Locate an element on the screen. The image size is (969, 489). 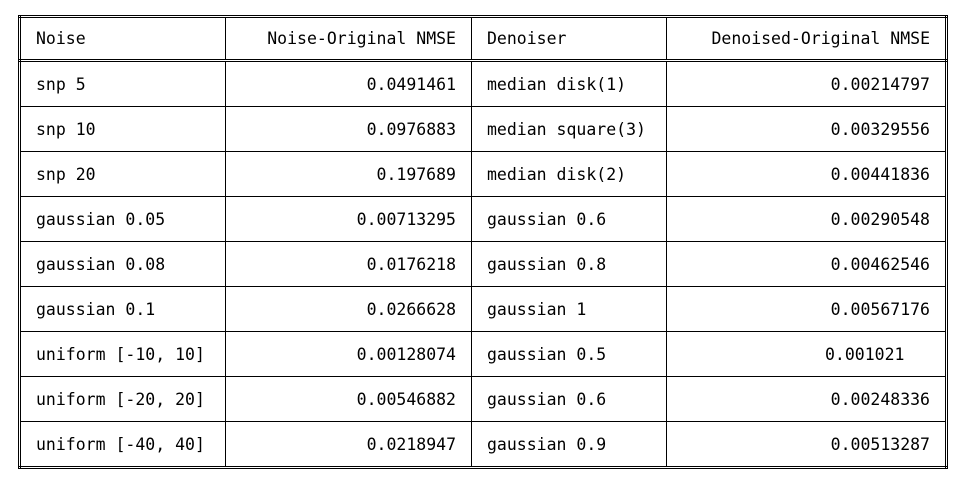
cell-denoised-nmse: 0.001021 is located at coordinates (807, 354).